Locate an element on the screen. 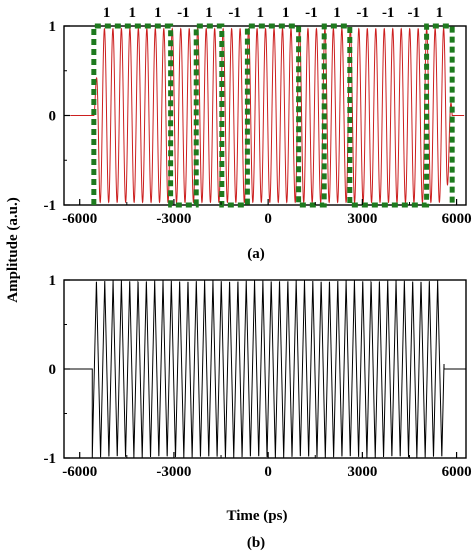  bit-labels: 1 1 1 -1 1 -1 1 1 -1 1 -1 -1 -1 1 is located at coordinates (273, 13).